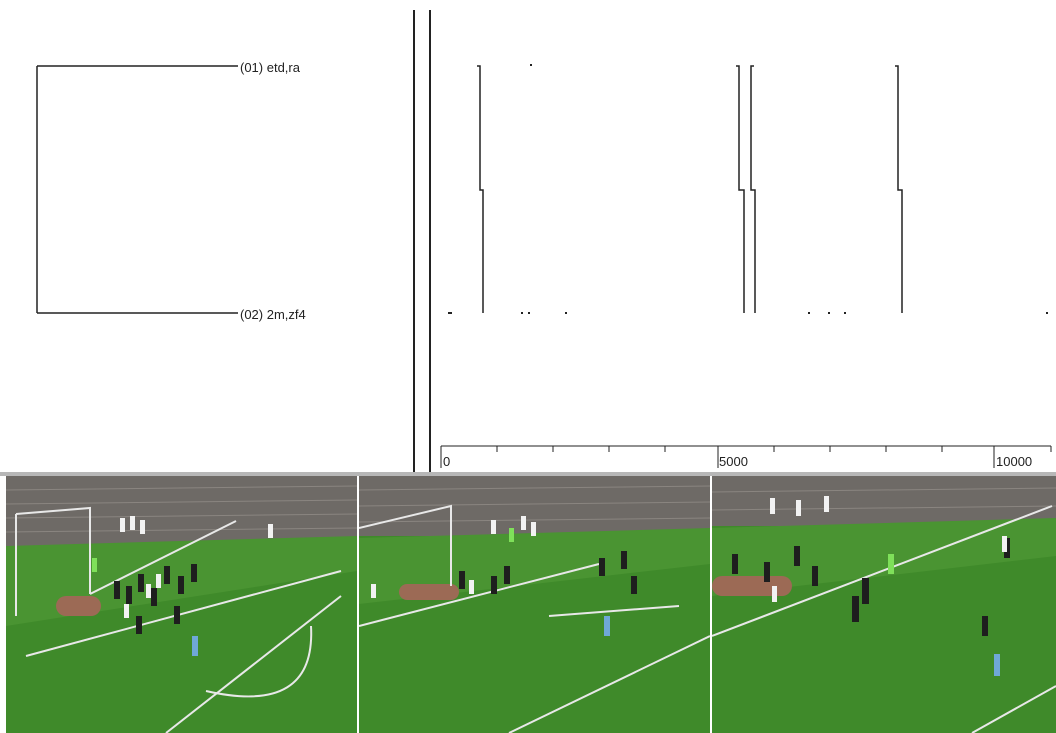  Describe the element at coordinates (414, 241) in the screenshot. I see `panel-divider-left` at that location.